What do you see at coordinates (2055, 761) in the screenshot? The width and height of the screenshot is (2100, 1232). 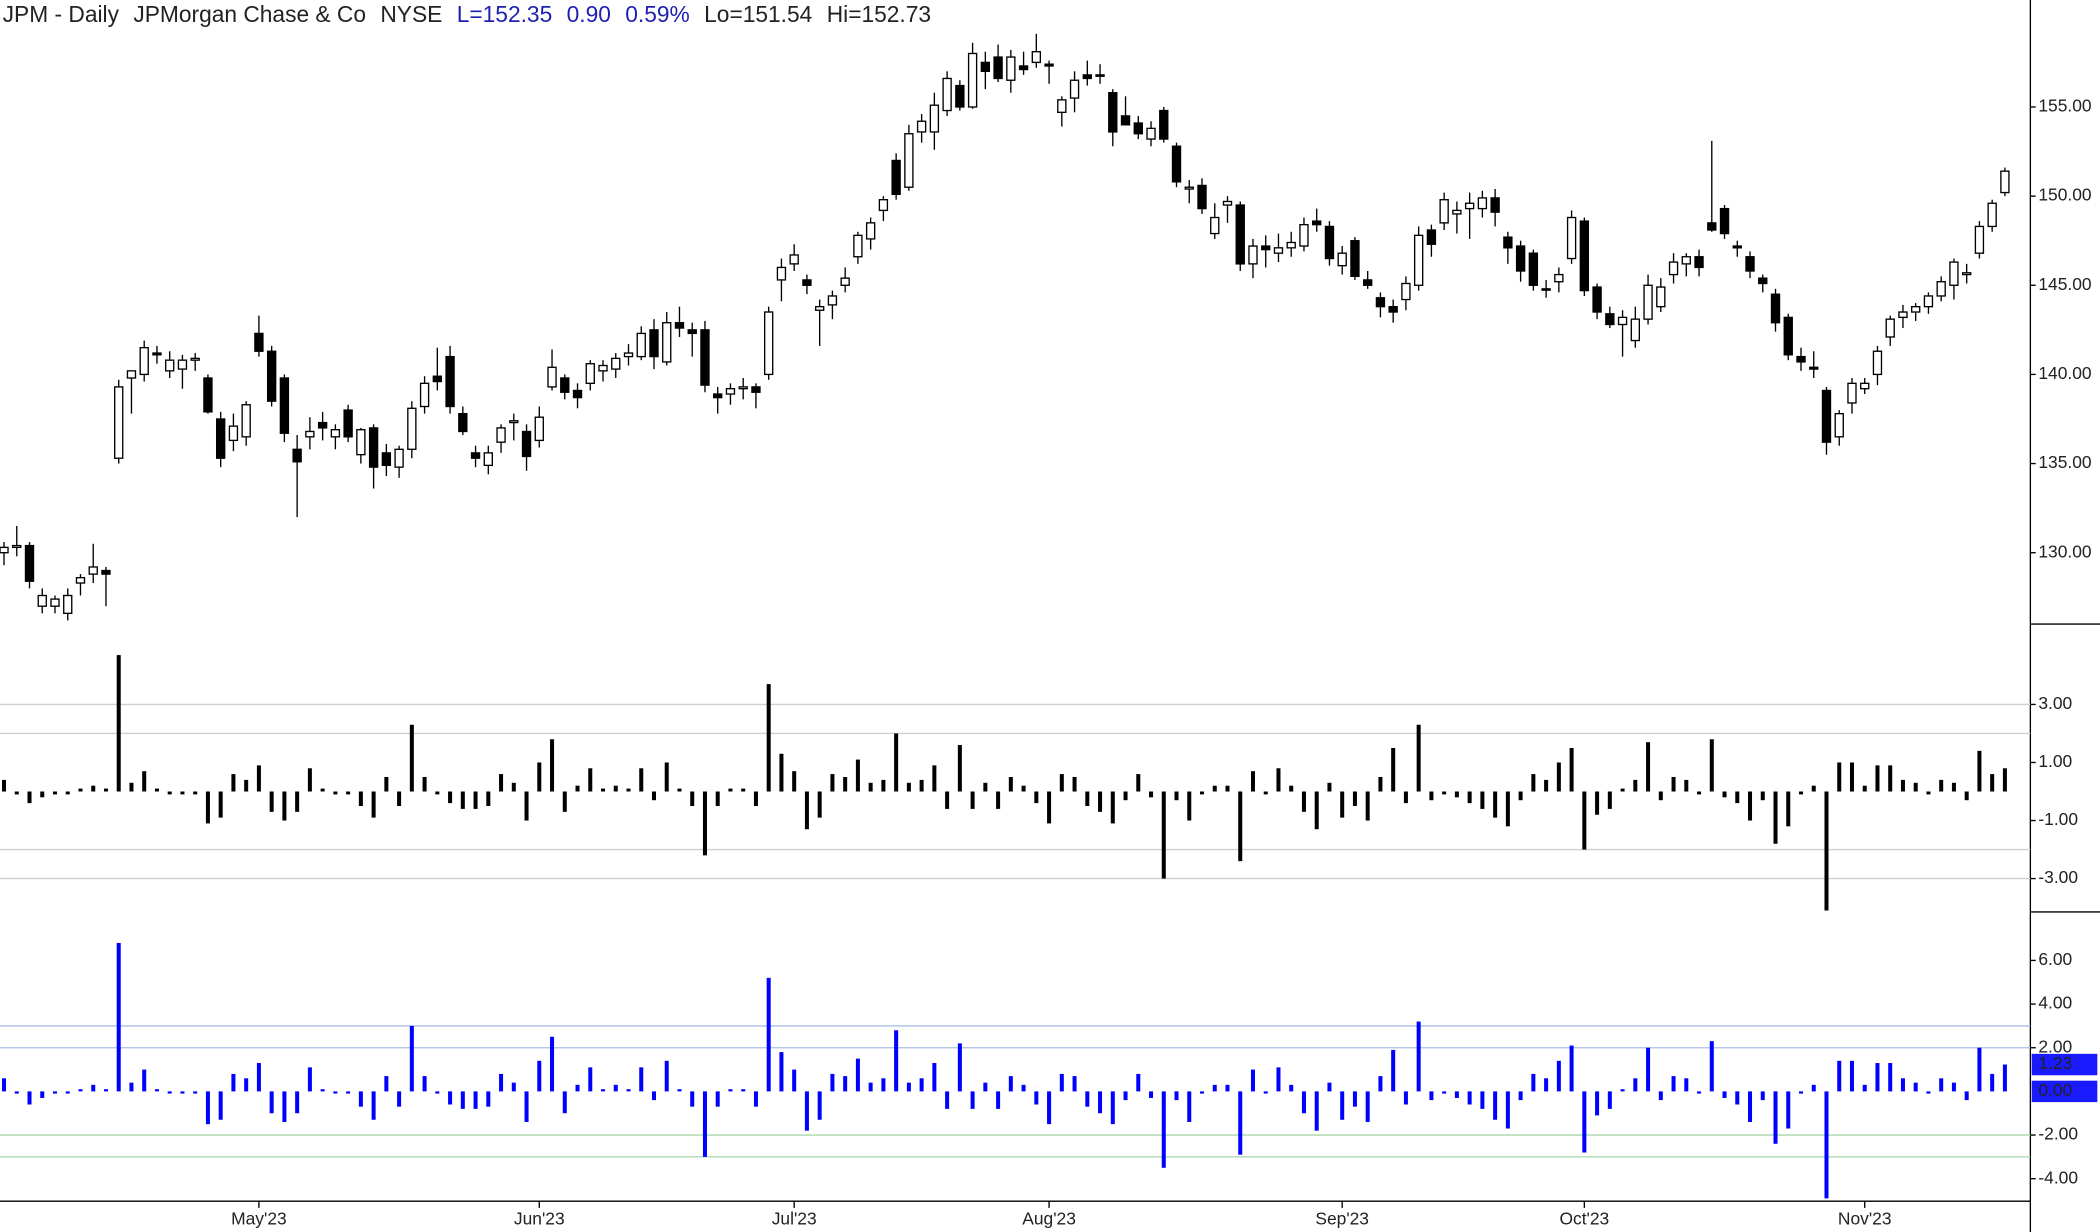 I see `y-tick-label: 1.00` at bounding box center [2055, 761].